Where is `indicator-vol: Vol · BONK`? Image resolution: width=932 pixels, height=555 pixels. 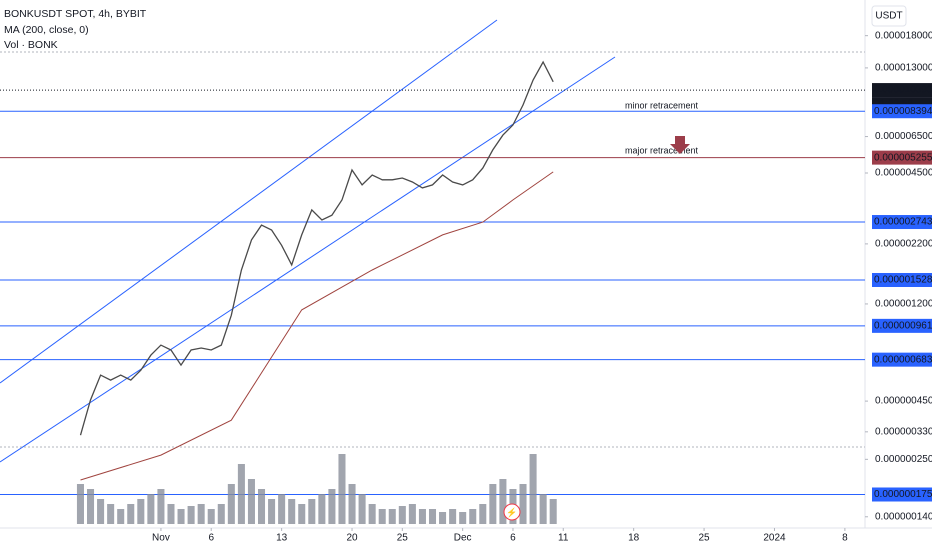 indicator-vol: Vol · BONK is located at coordinates (31, 45).